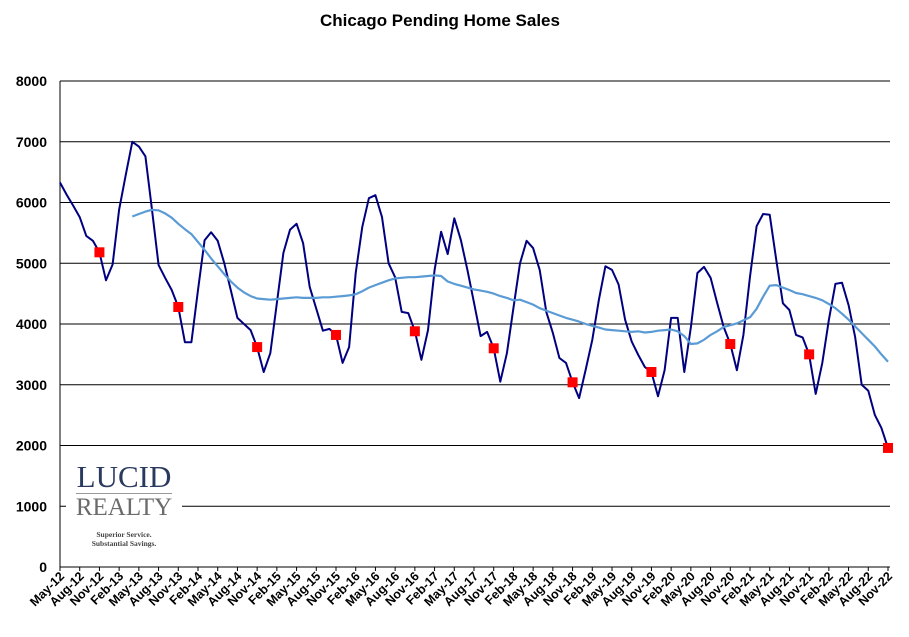  I want to click on y-tick-label: 3000, so click(31, 385).